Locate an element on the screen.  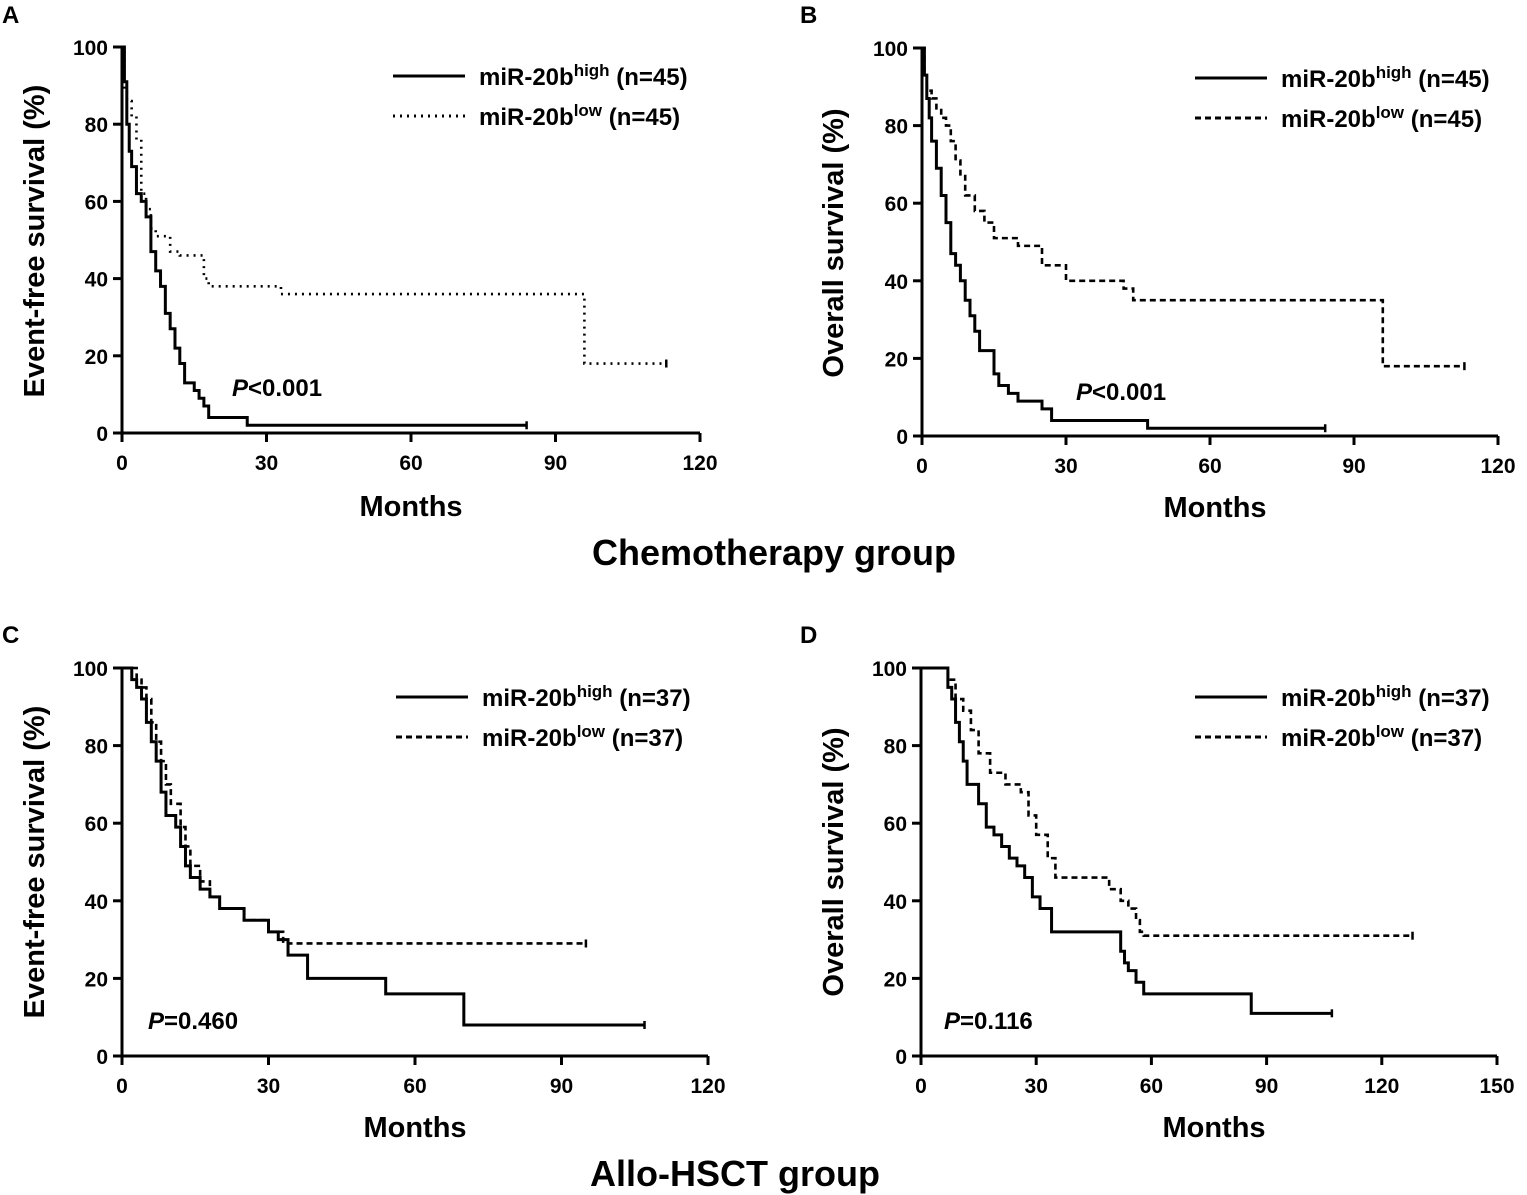
panel-label-d: D is located at coordinates (808, 635).